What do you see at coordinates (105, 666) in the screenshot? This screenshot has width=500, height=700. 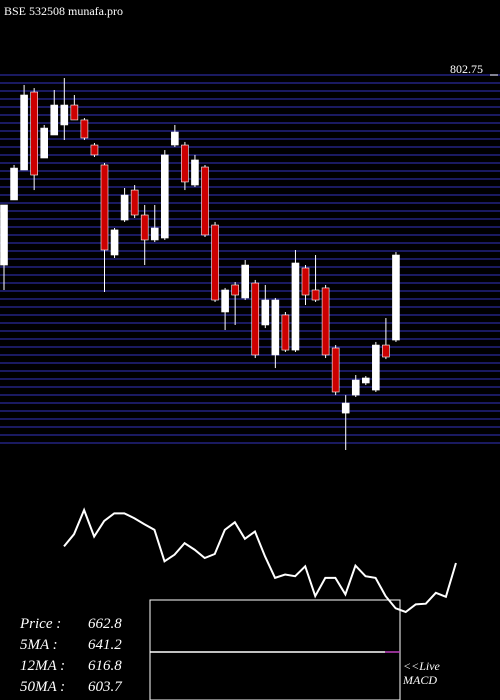 I see `summary-value: 616.8` at bounding box center [105, 666].